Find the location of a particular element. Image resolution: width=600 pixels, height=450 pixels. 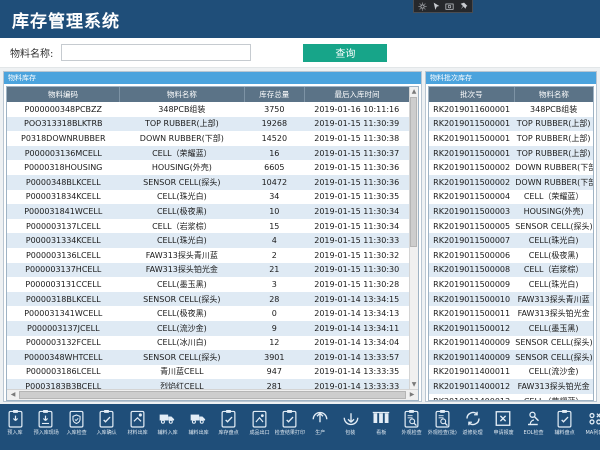

toolbar-button-6: 辅料出库 is located at coordinates (198, 422).